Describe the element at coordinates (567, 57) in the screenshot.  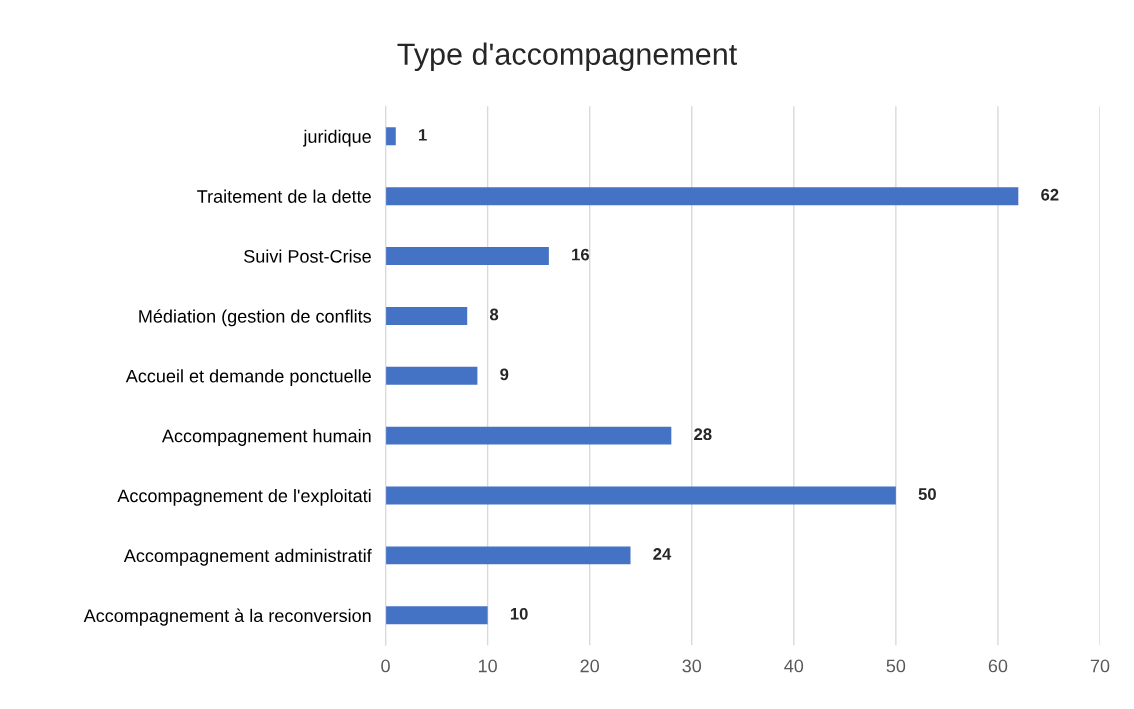
I see `chart-title: Type d'accompagnement` at that location.